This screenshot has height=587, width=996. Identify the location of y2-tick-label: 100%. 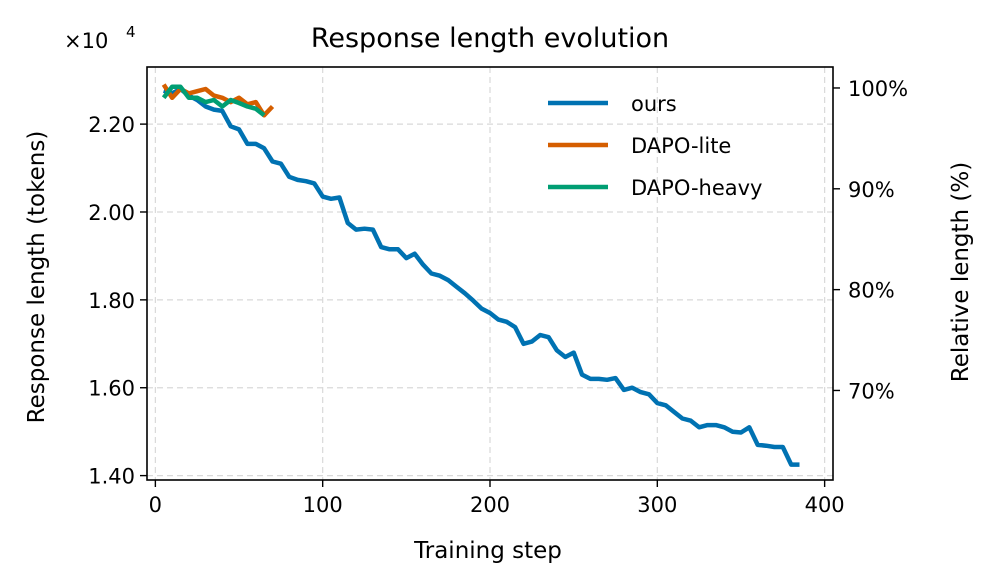
(878, 89).